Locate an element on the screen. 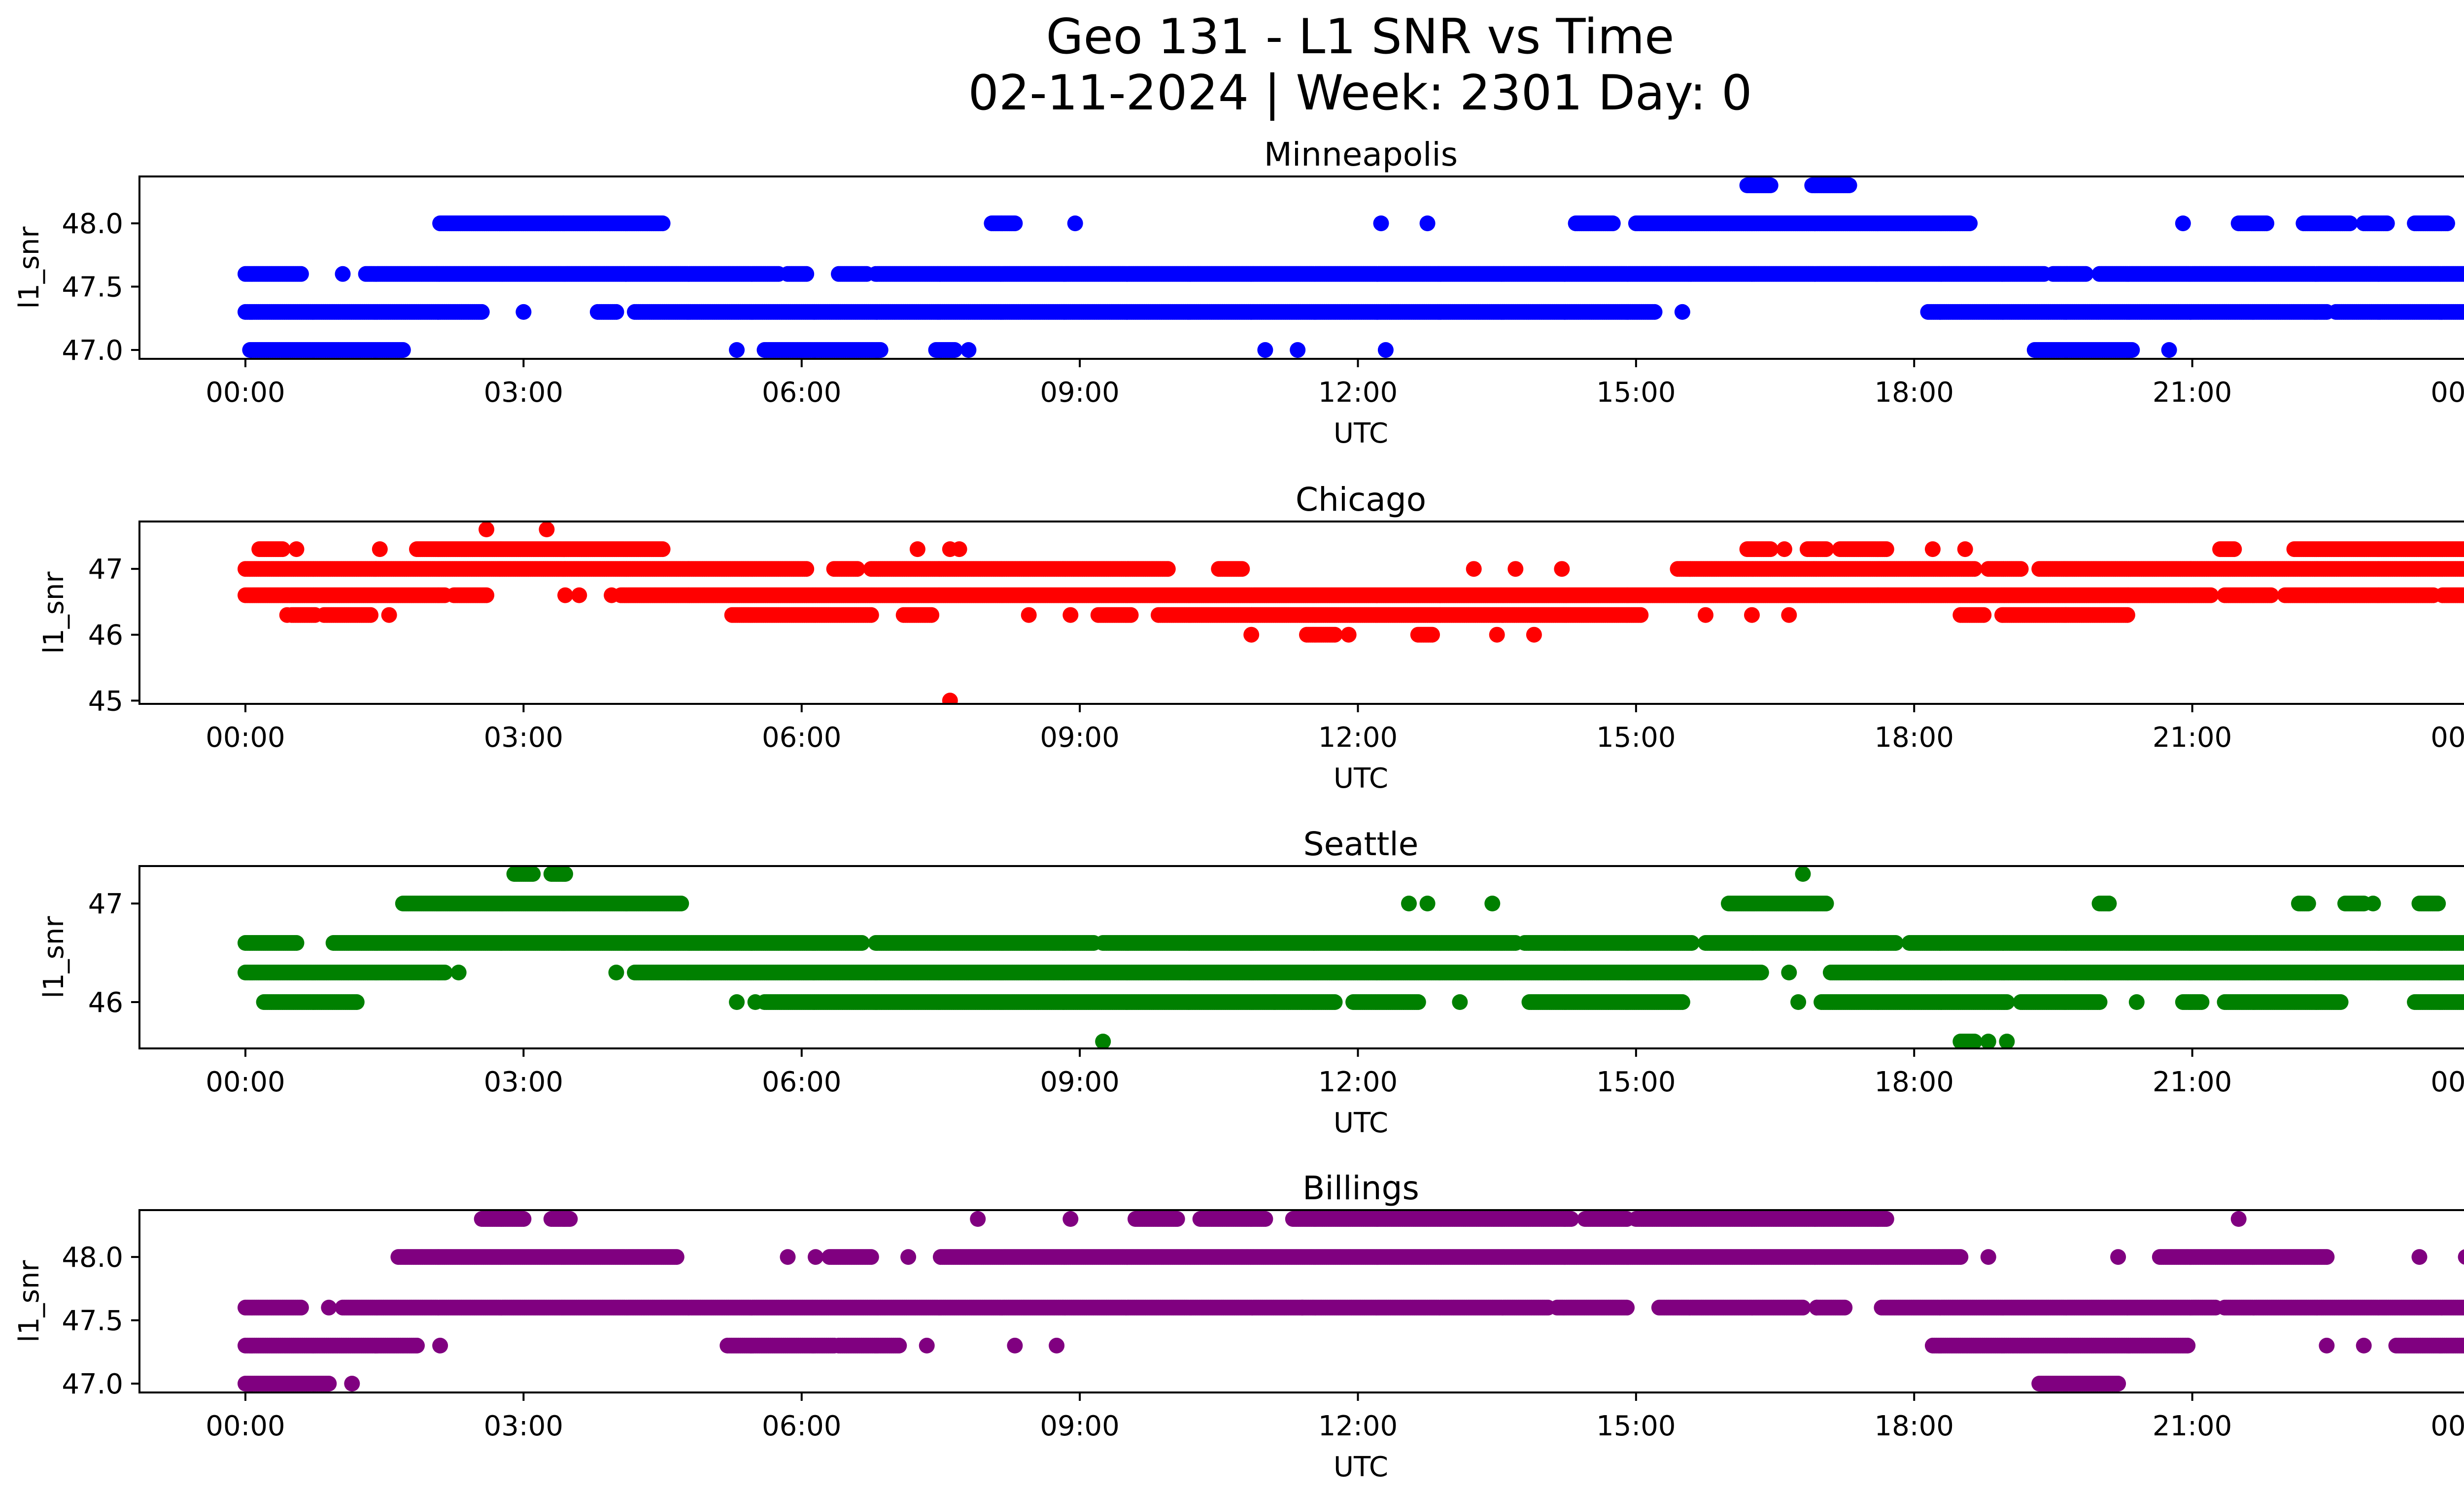 The width and height of the screenshot is (2464, 1495). chart-title: Geo 131 - L1 SNR vs Time is located at coordinates (1360, 37).